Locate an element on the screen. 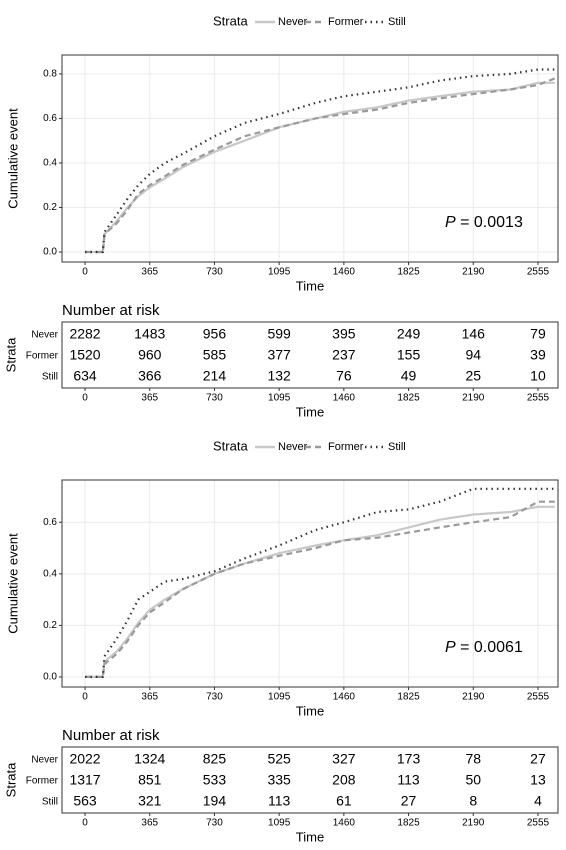 Image resolution: width=566 pixels, height=850 pixels. risk-count: 2282 is located at coordinates (84, 334).